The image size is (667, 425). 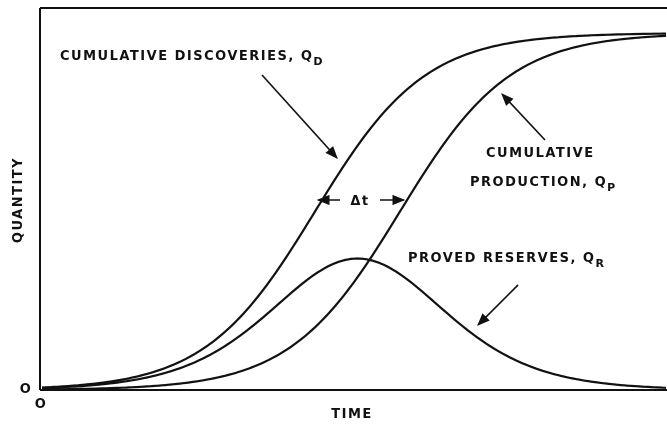 I want to click on origin-y: O, so click(x=26, y=389).